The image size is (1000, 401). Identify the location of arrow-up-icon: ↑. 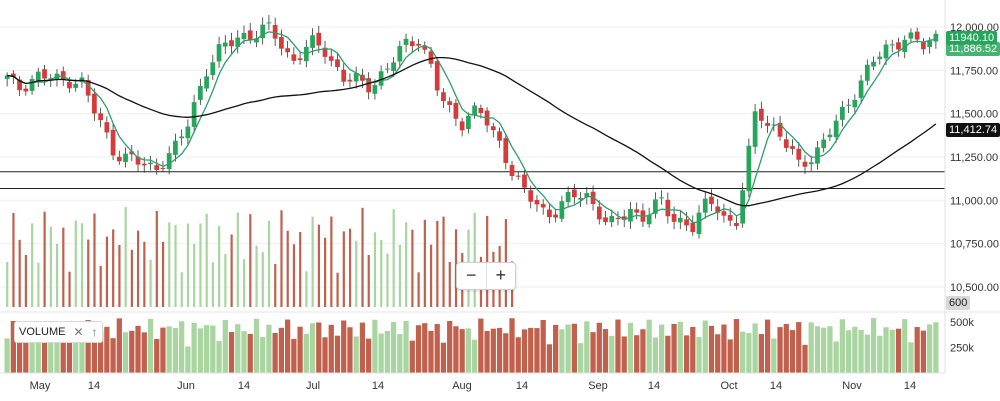
(94, 332).